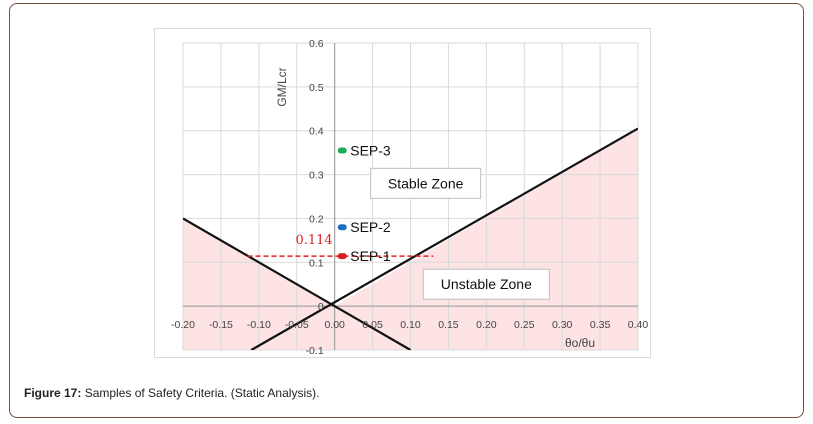 This screenshot has height=424, width=813. I want to click on x-tick-label: 0.40, so click(638, 325).